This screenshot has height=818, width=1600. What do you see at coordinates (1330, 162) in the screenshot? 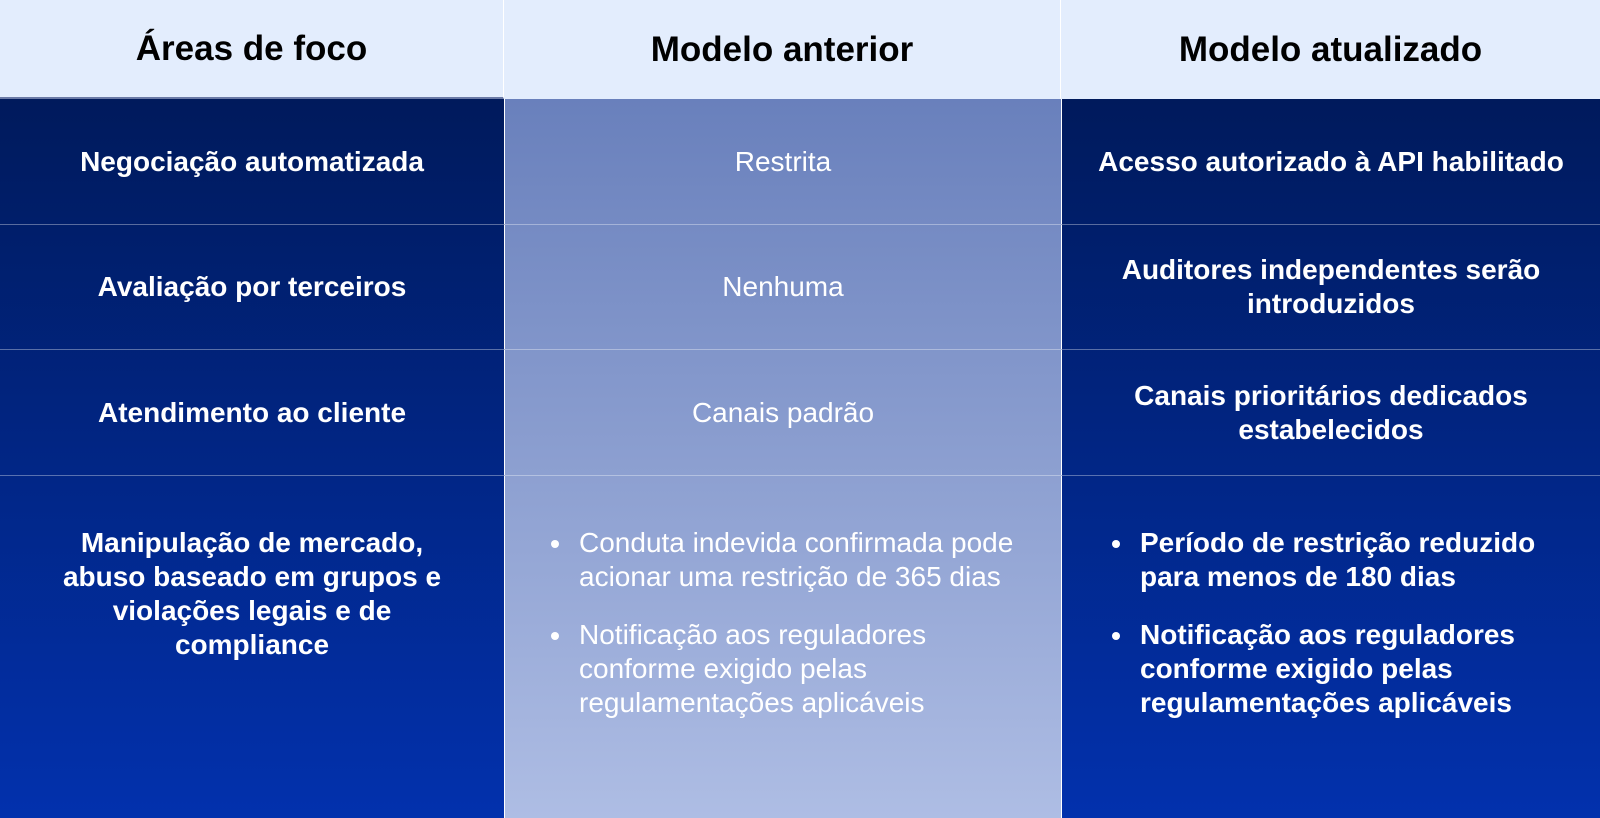
I see `row-1-updated: Acesso autorizado à API habilitado` at bounding box center [1330, 162].